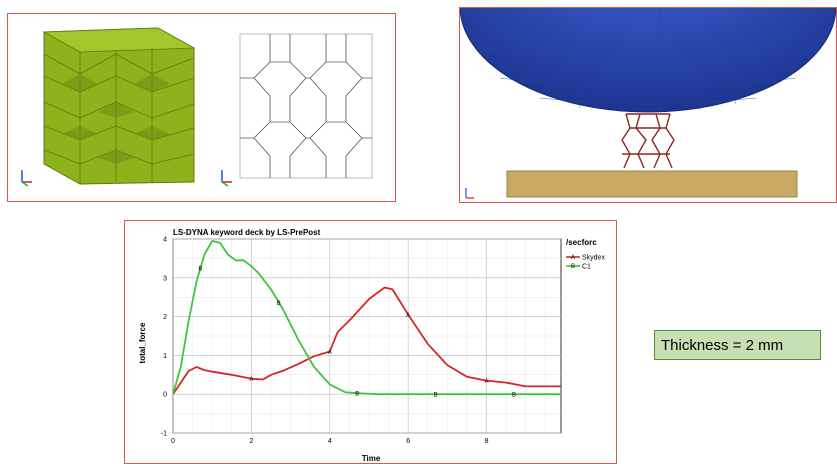 The image size is (837, 464). I want to click on legend-title: /secforc, so click(581, 242).